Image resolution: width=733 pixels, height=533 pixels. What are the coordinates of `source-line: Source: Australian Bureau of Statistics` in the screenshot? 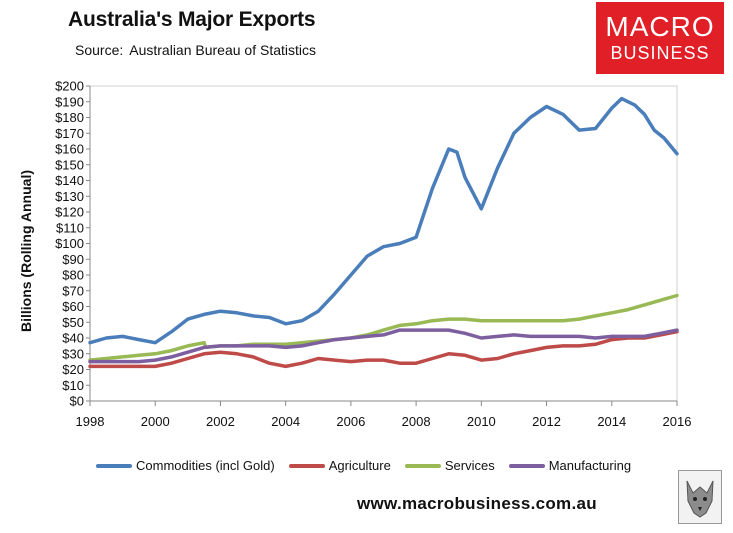 It's located at (198, 50).